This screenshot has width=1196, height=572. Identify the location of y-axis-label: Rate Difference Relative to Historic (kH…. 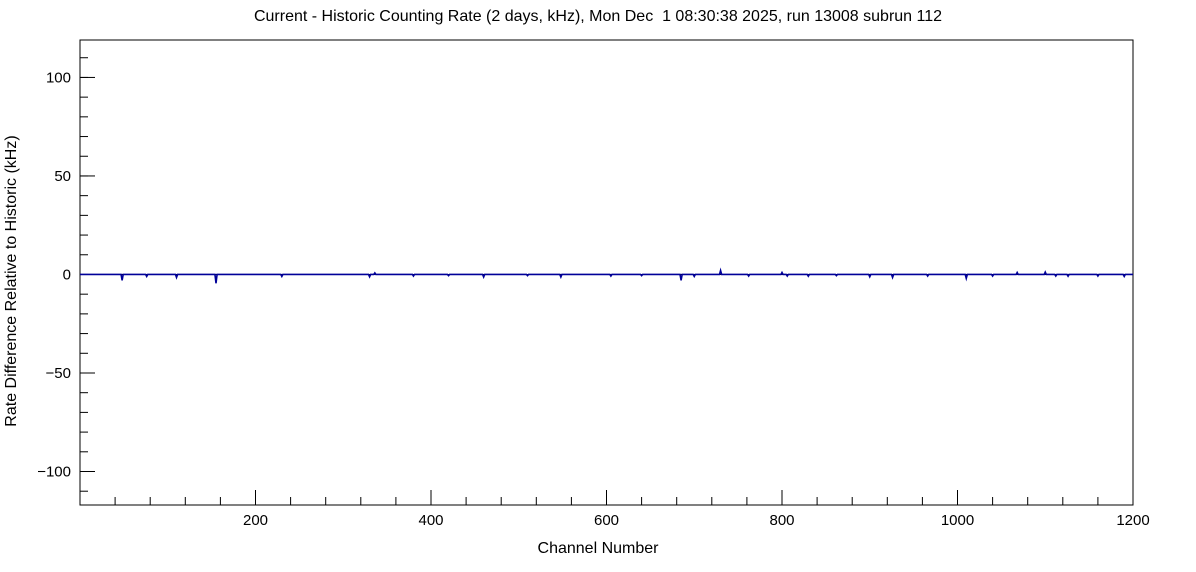
(11, 281).